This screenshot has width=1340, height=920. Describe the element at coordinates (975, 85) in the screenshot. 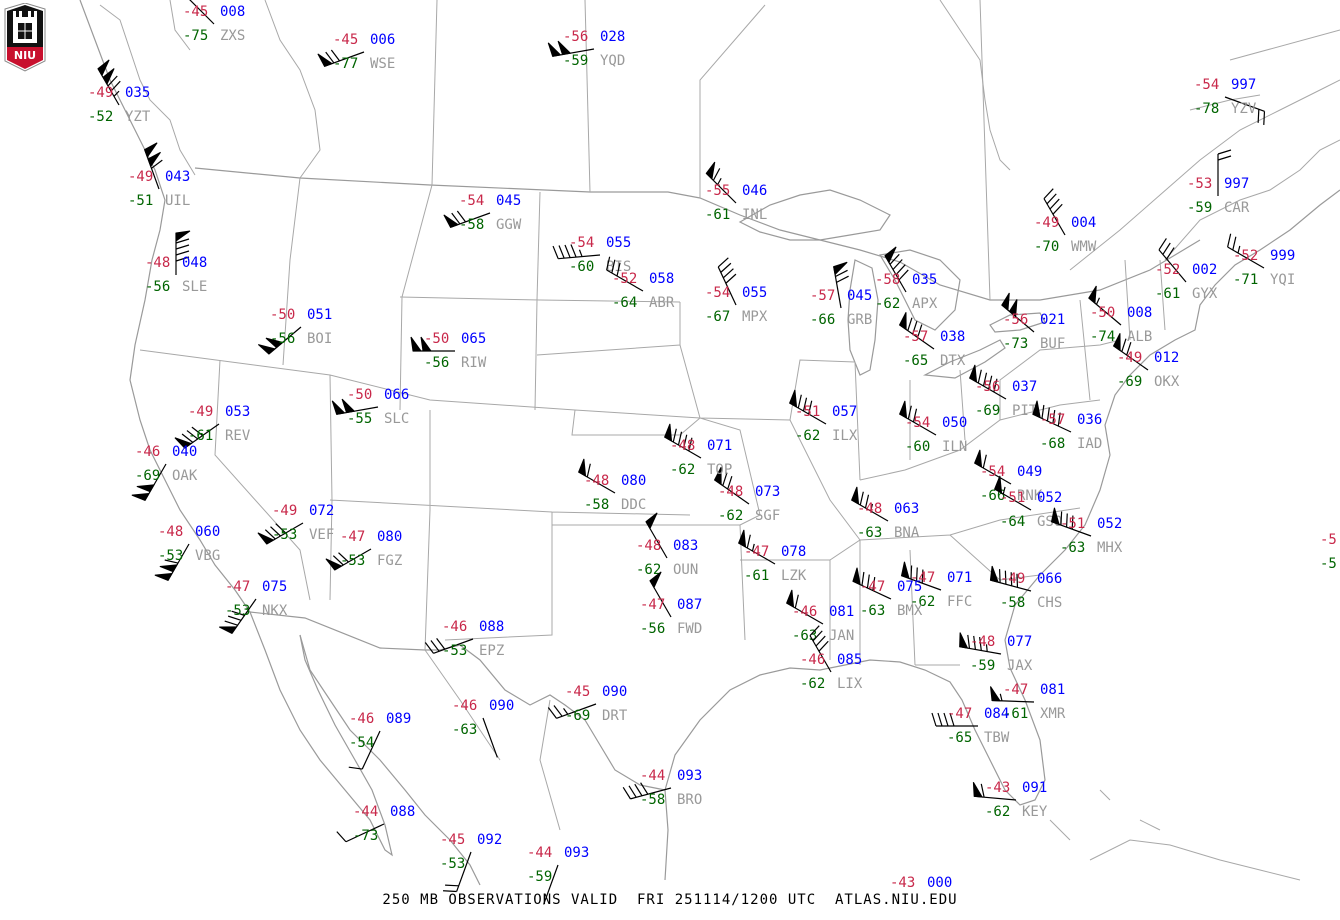

I see `james-bay-coast` at that location.